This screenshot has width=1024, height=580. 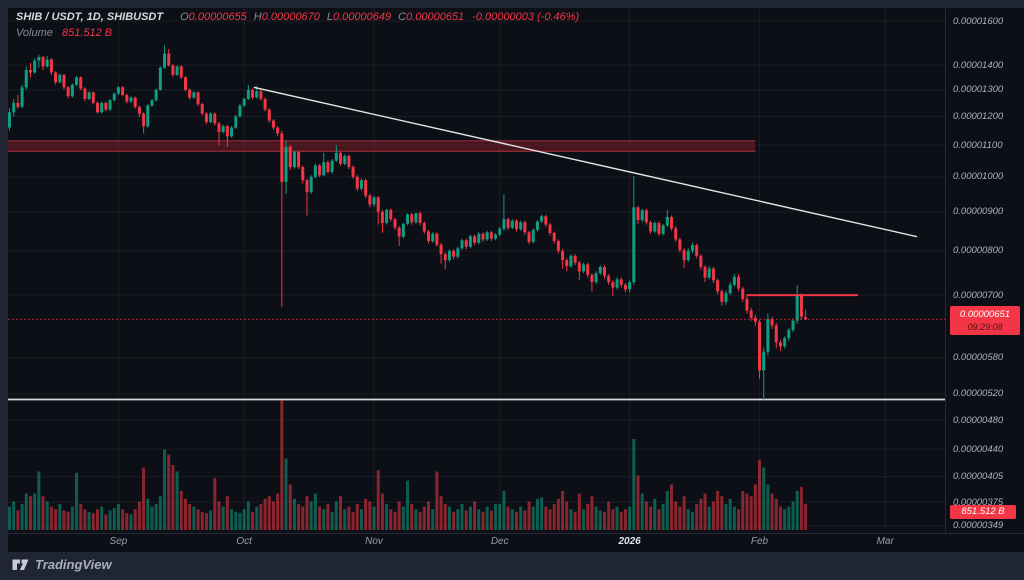 I want to click on time-axis-label: Dec, so click(x=499, y=541).